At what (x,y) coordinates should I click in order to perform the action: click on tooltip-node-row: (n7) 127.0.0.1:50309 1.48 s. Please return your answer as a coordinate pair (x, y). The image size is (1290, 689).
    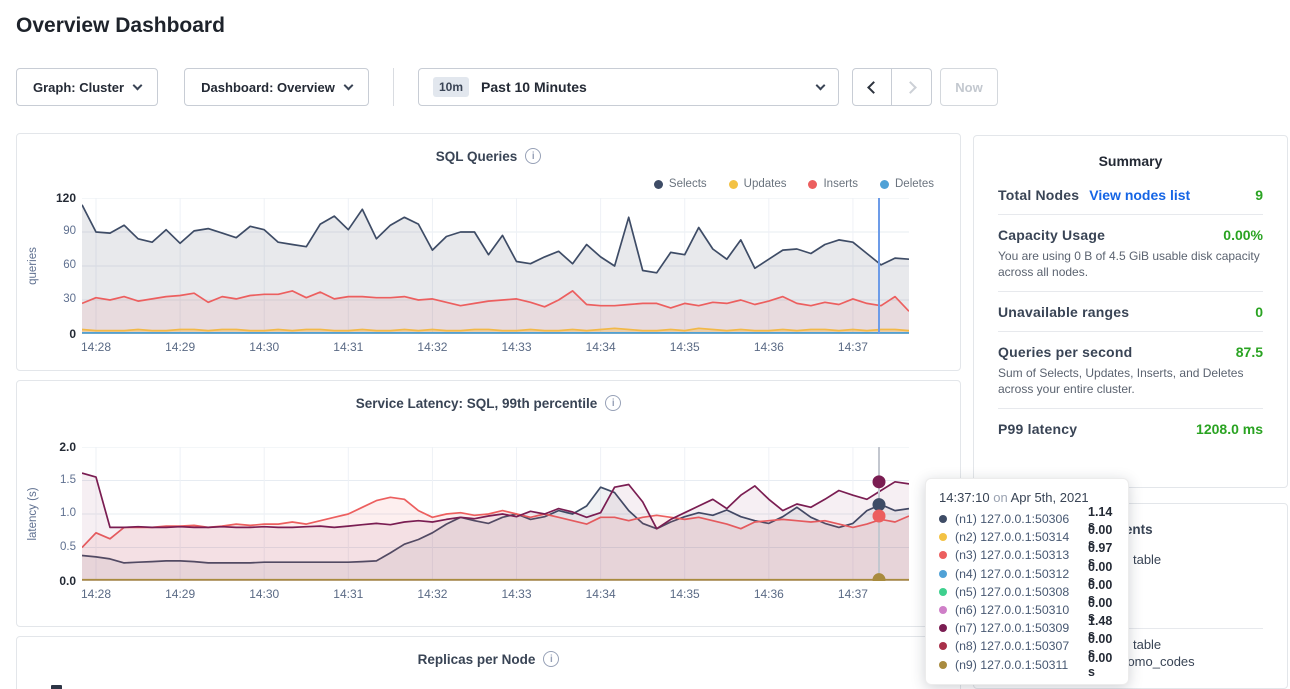
    Looking at the image, I should click on (1027, 628).